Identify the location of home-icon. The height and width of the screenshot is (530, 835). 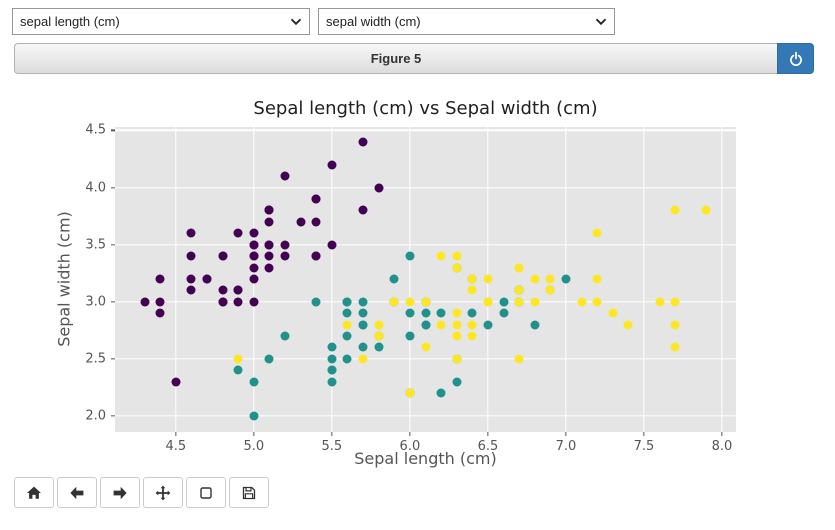
(34, 492).